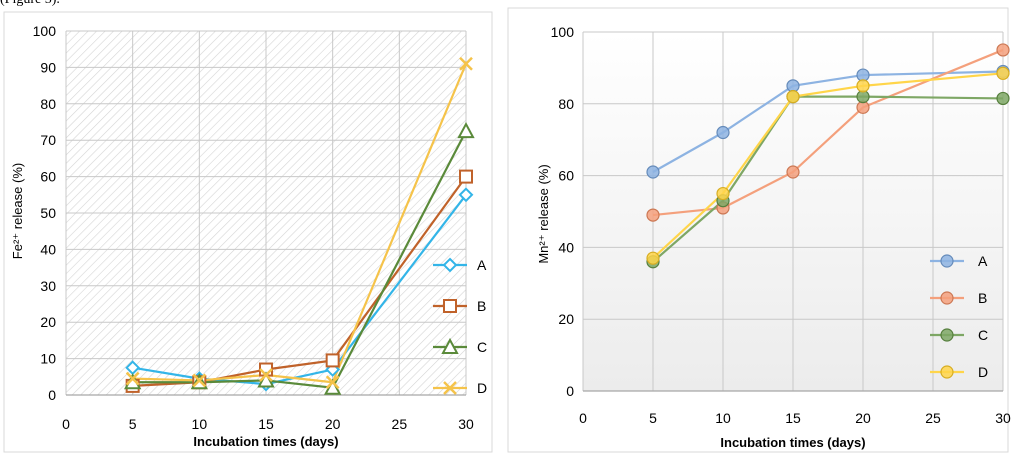 The image size is (1012, 463). Describe the element at coordinates (48, 140) in the screenshot. I see `fe-y-tick-label: 70` at that location.